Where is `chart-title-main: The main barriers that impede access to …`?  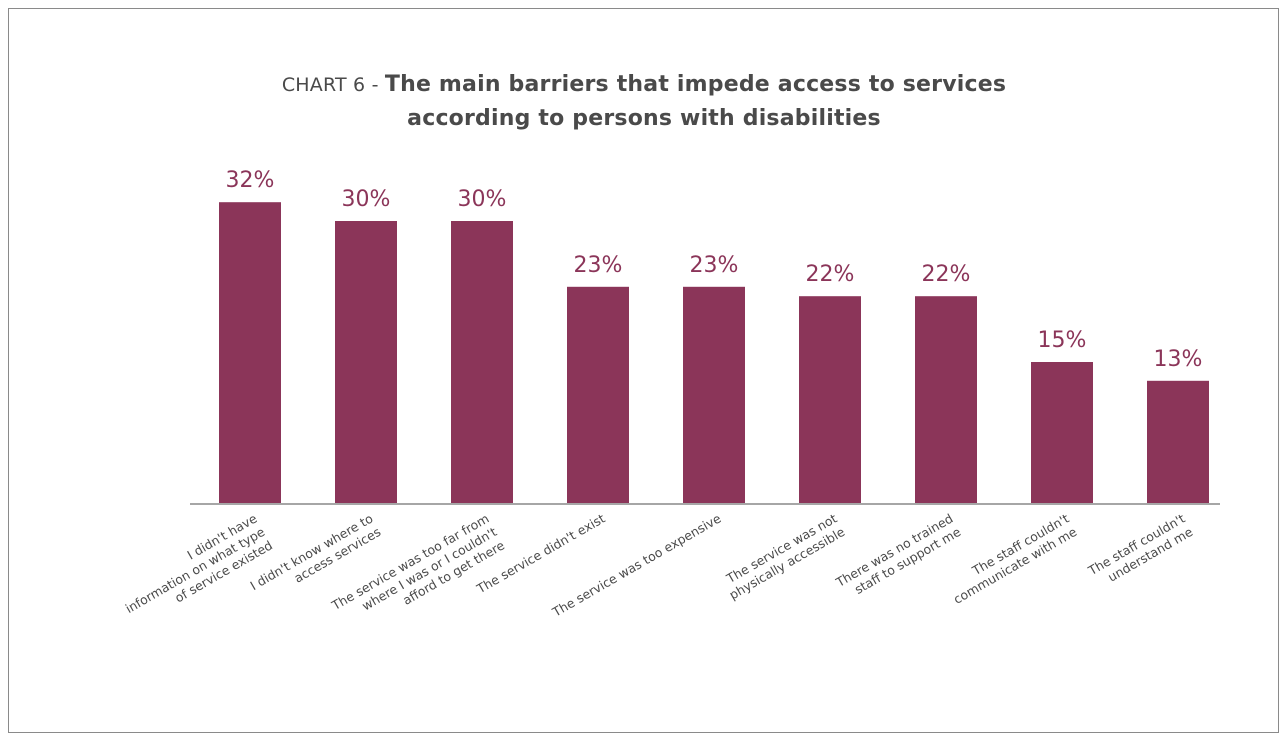 chart-title-main: The main barriers that impede access to … is located at coordinates (695, 84).